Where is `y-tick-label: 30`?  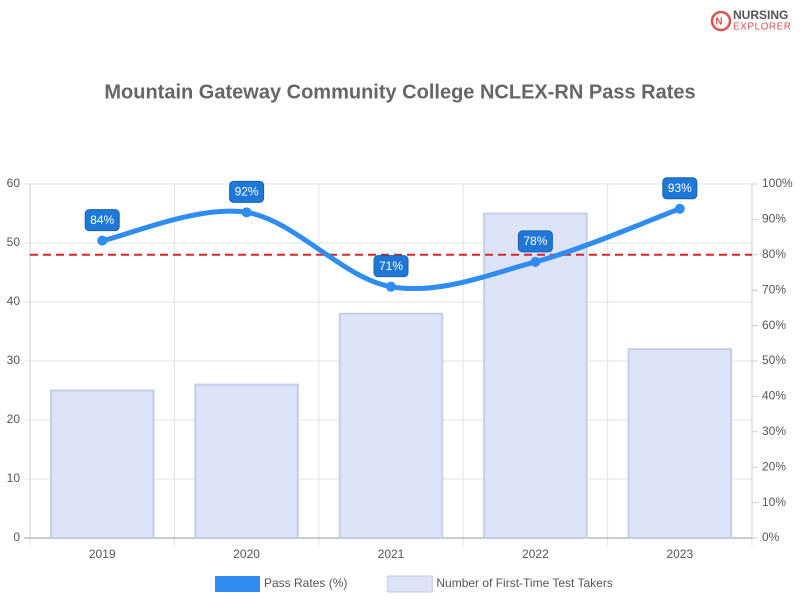 y-tick-label: 30 is located at coordinates (14, 360).